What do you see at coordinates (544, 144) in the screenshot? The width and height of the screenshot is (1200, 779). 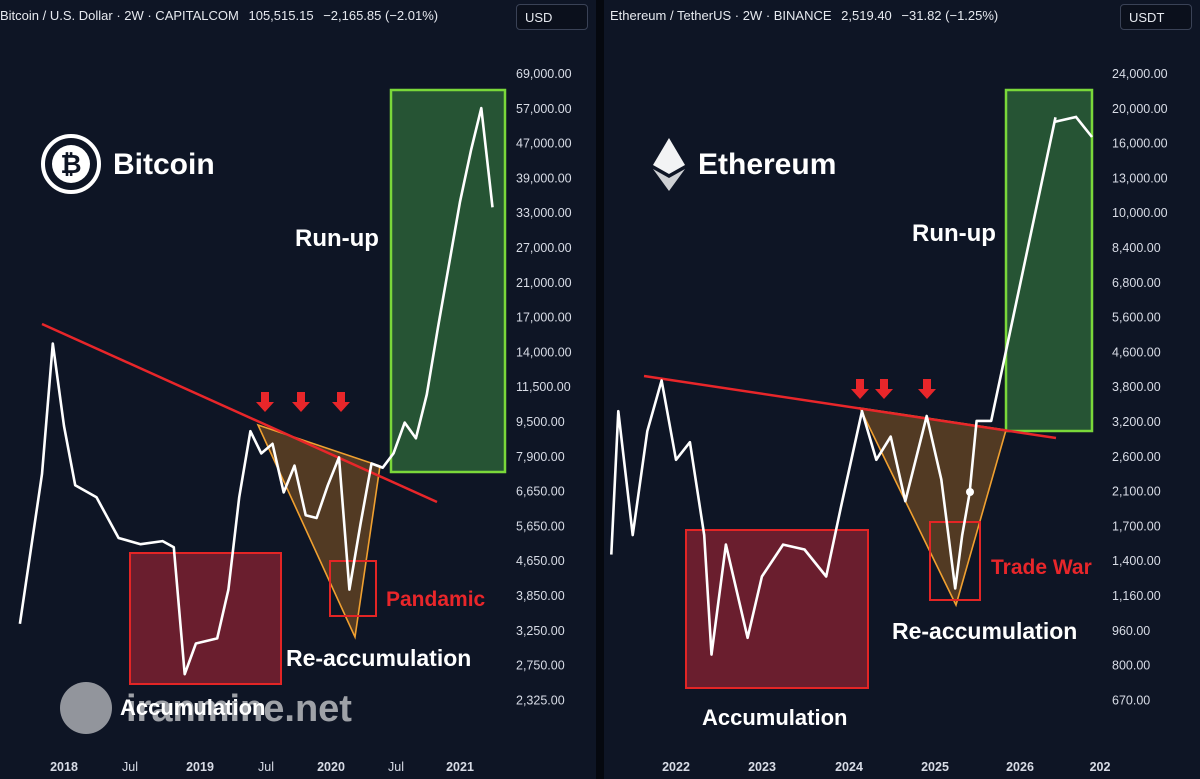 I see `left-y-tick-label: 47,000.00` at bounding box center [544, 144].